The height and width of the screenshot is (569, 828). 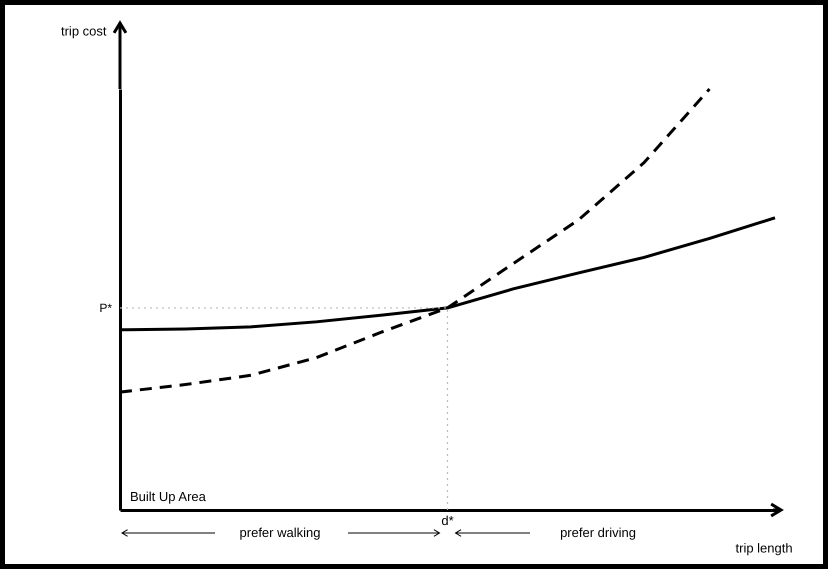 I want to click on text: d*, so click(x=447, y=520).